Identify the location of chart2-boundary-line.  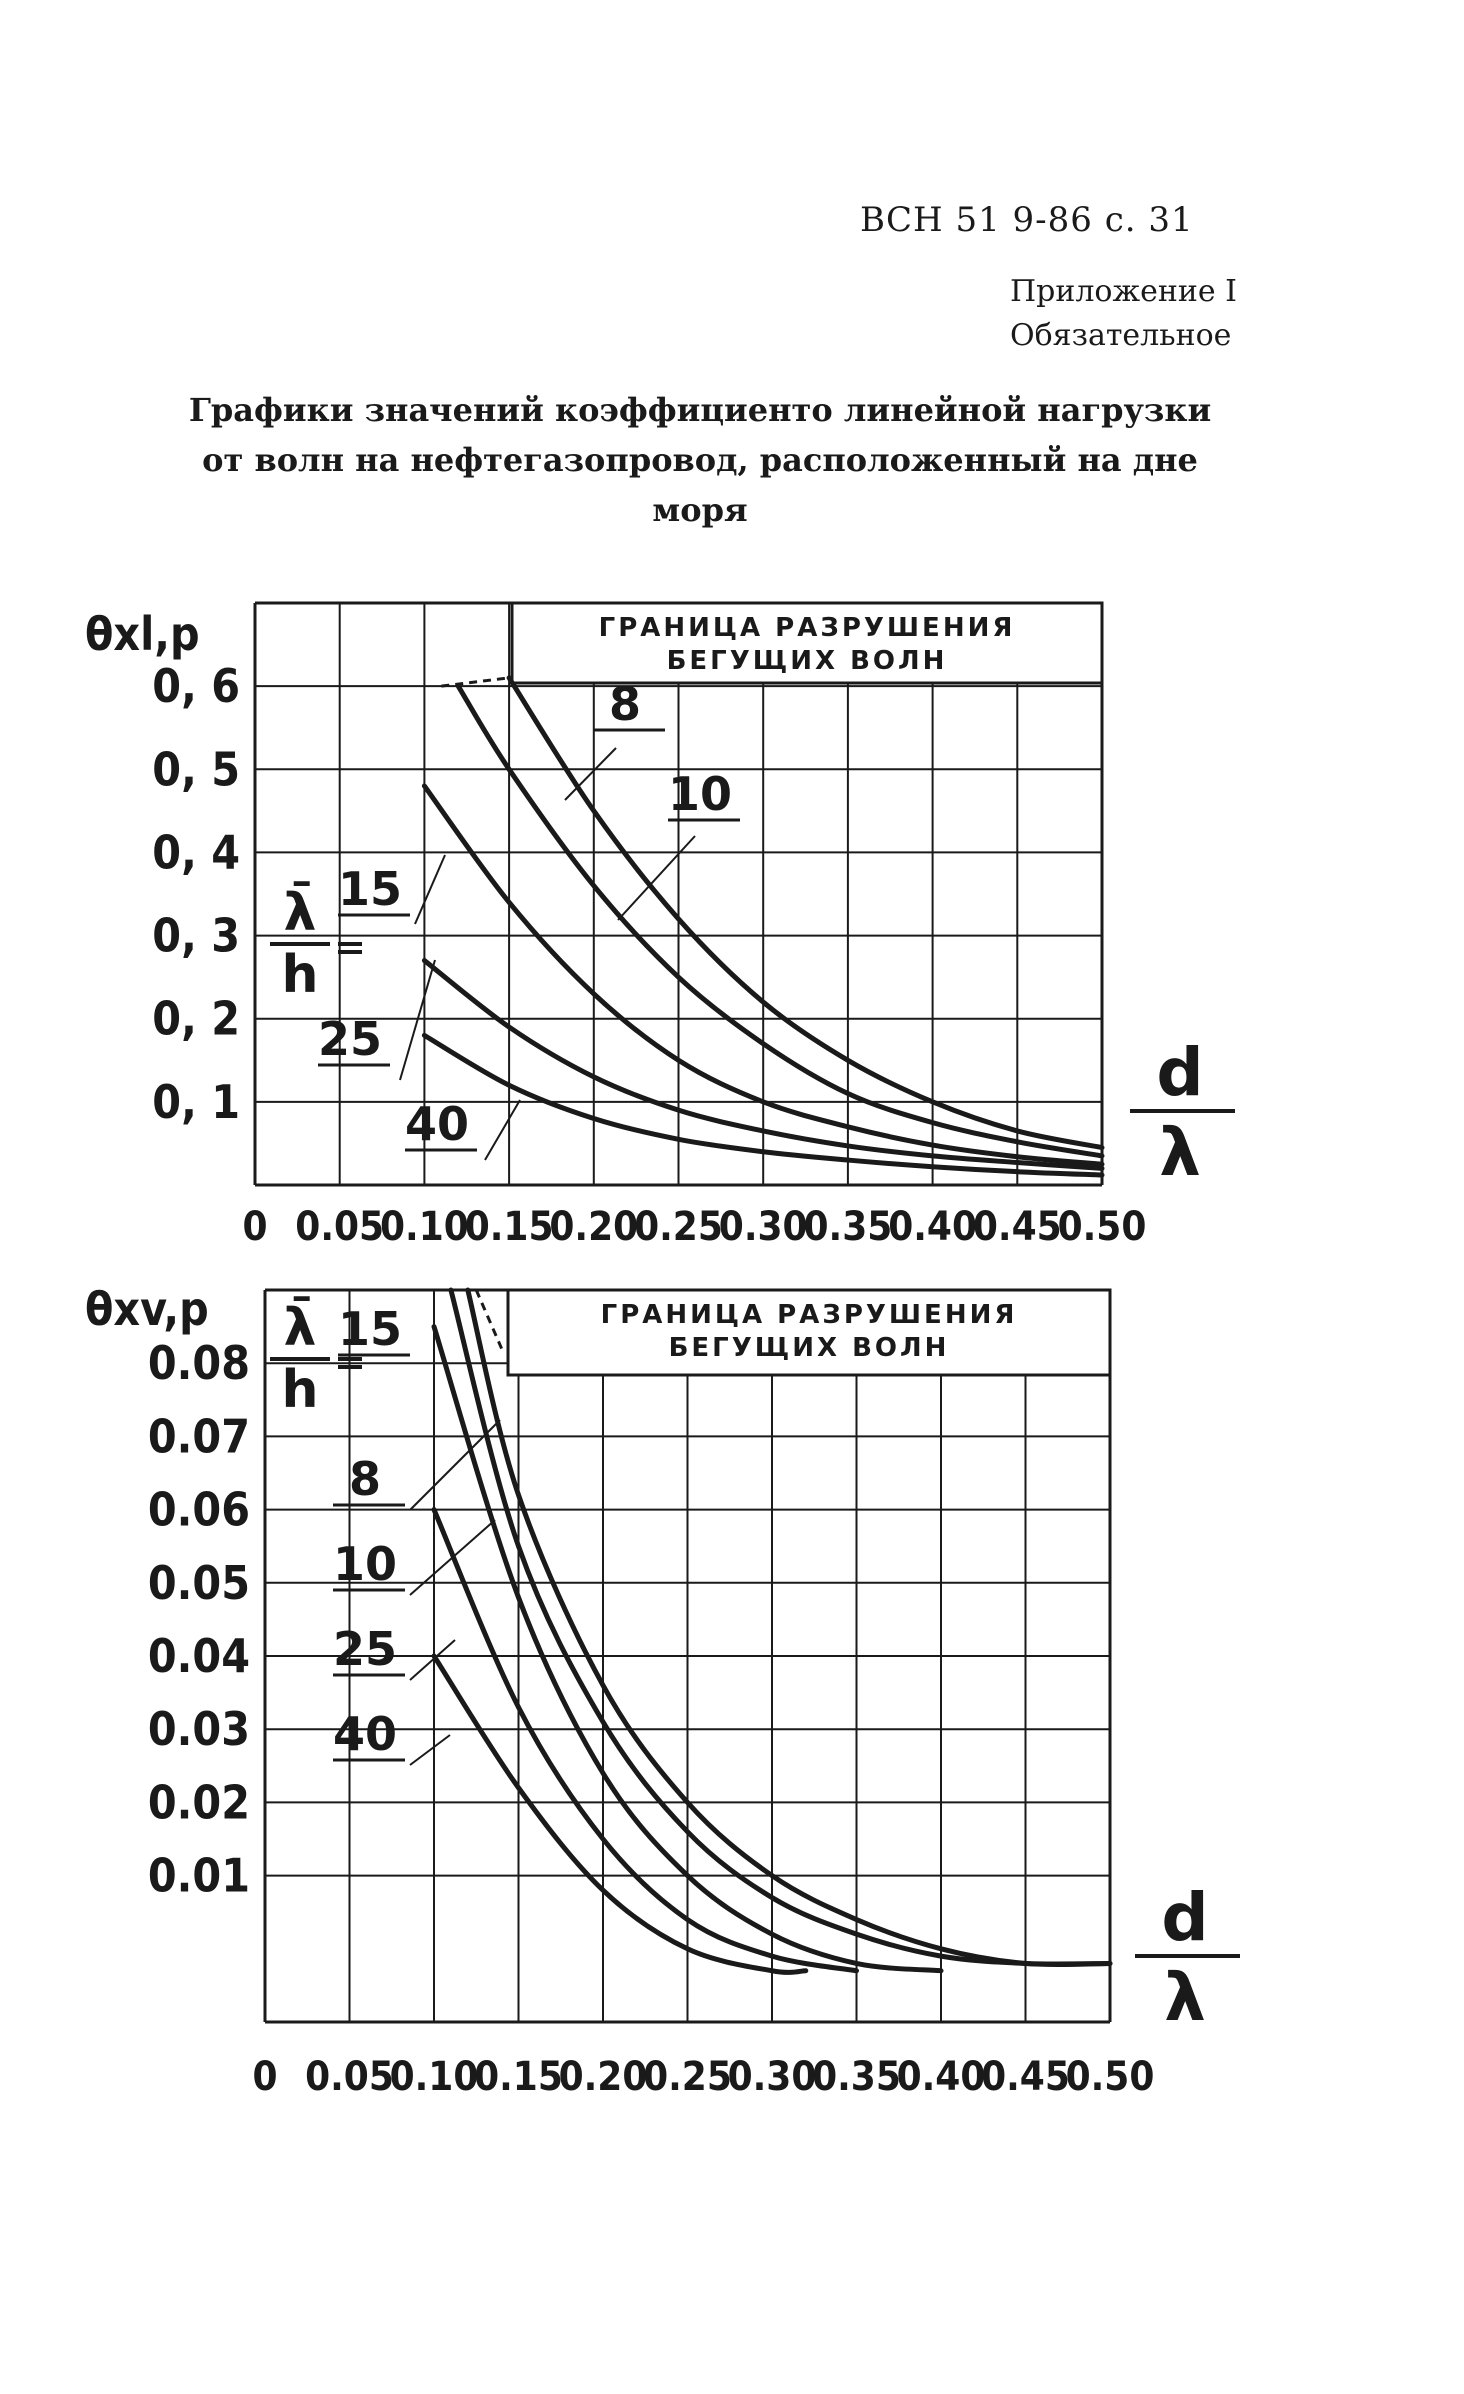
(488, 1319).